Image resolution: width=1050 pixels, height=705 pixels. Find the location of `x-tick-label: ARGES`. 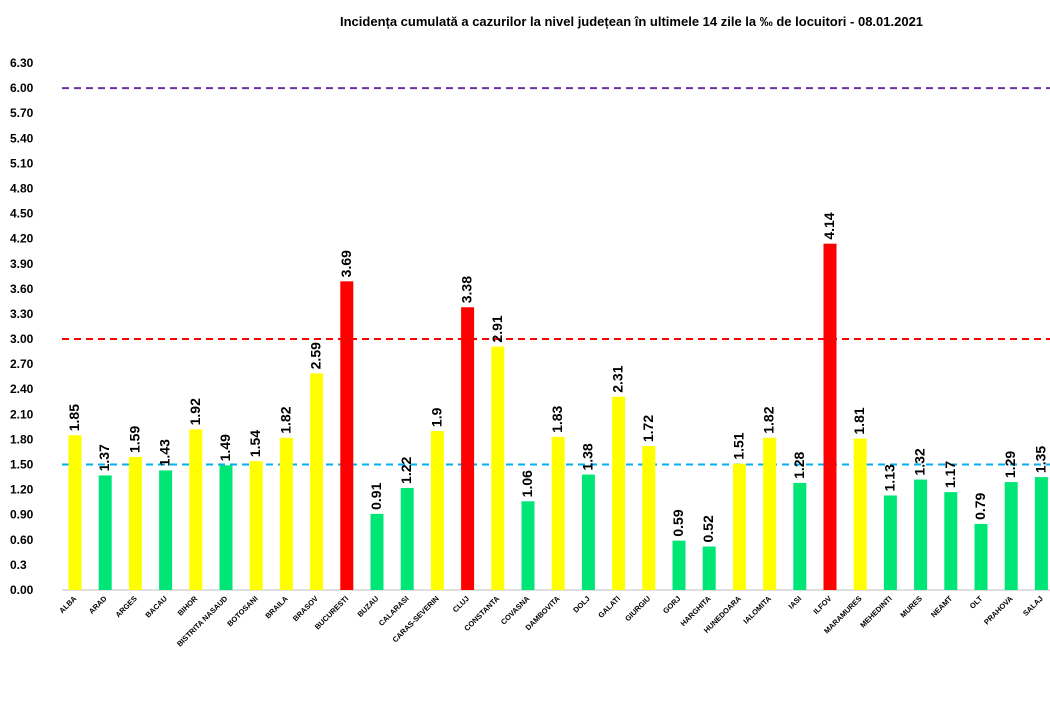

x-tick-label: ARGES is located at coordinates (126, 606).